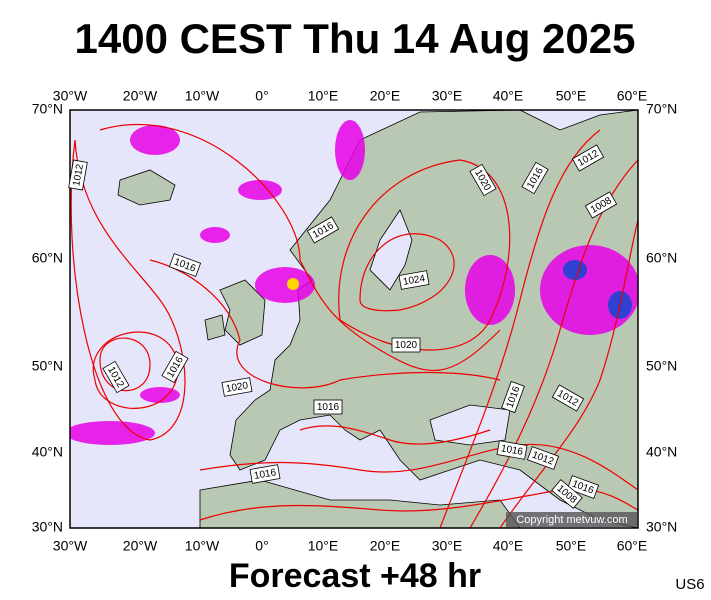  I want to click on forecast-label: Forecast +48 hr, so click(355, 576).